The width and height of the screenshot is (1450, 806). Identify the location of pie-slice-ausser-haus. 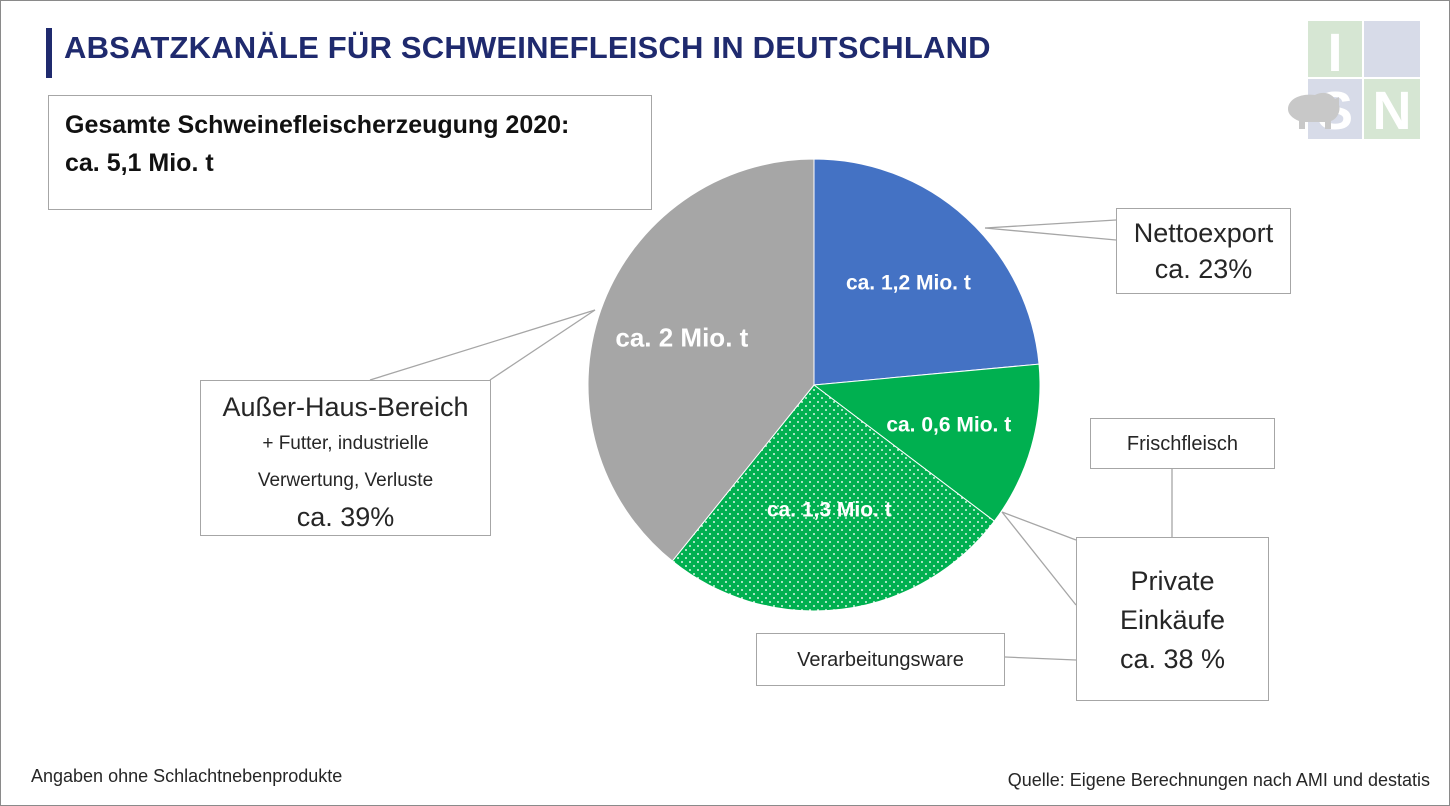
(701, 360).